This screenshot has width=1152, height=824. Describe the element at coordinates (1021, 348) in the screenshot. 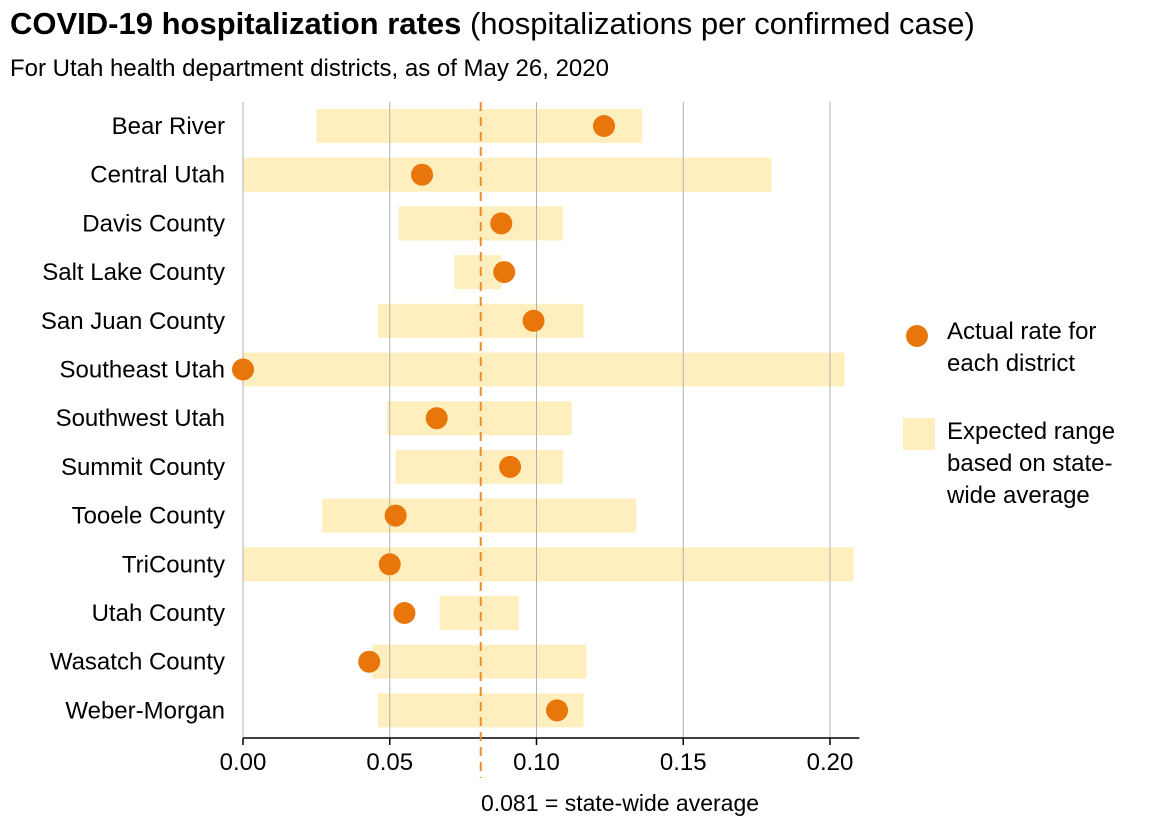

I see `legend-actual-text: Actual rate for each district` at that location.